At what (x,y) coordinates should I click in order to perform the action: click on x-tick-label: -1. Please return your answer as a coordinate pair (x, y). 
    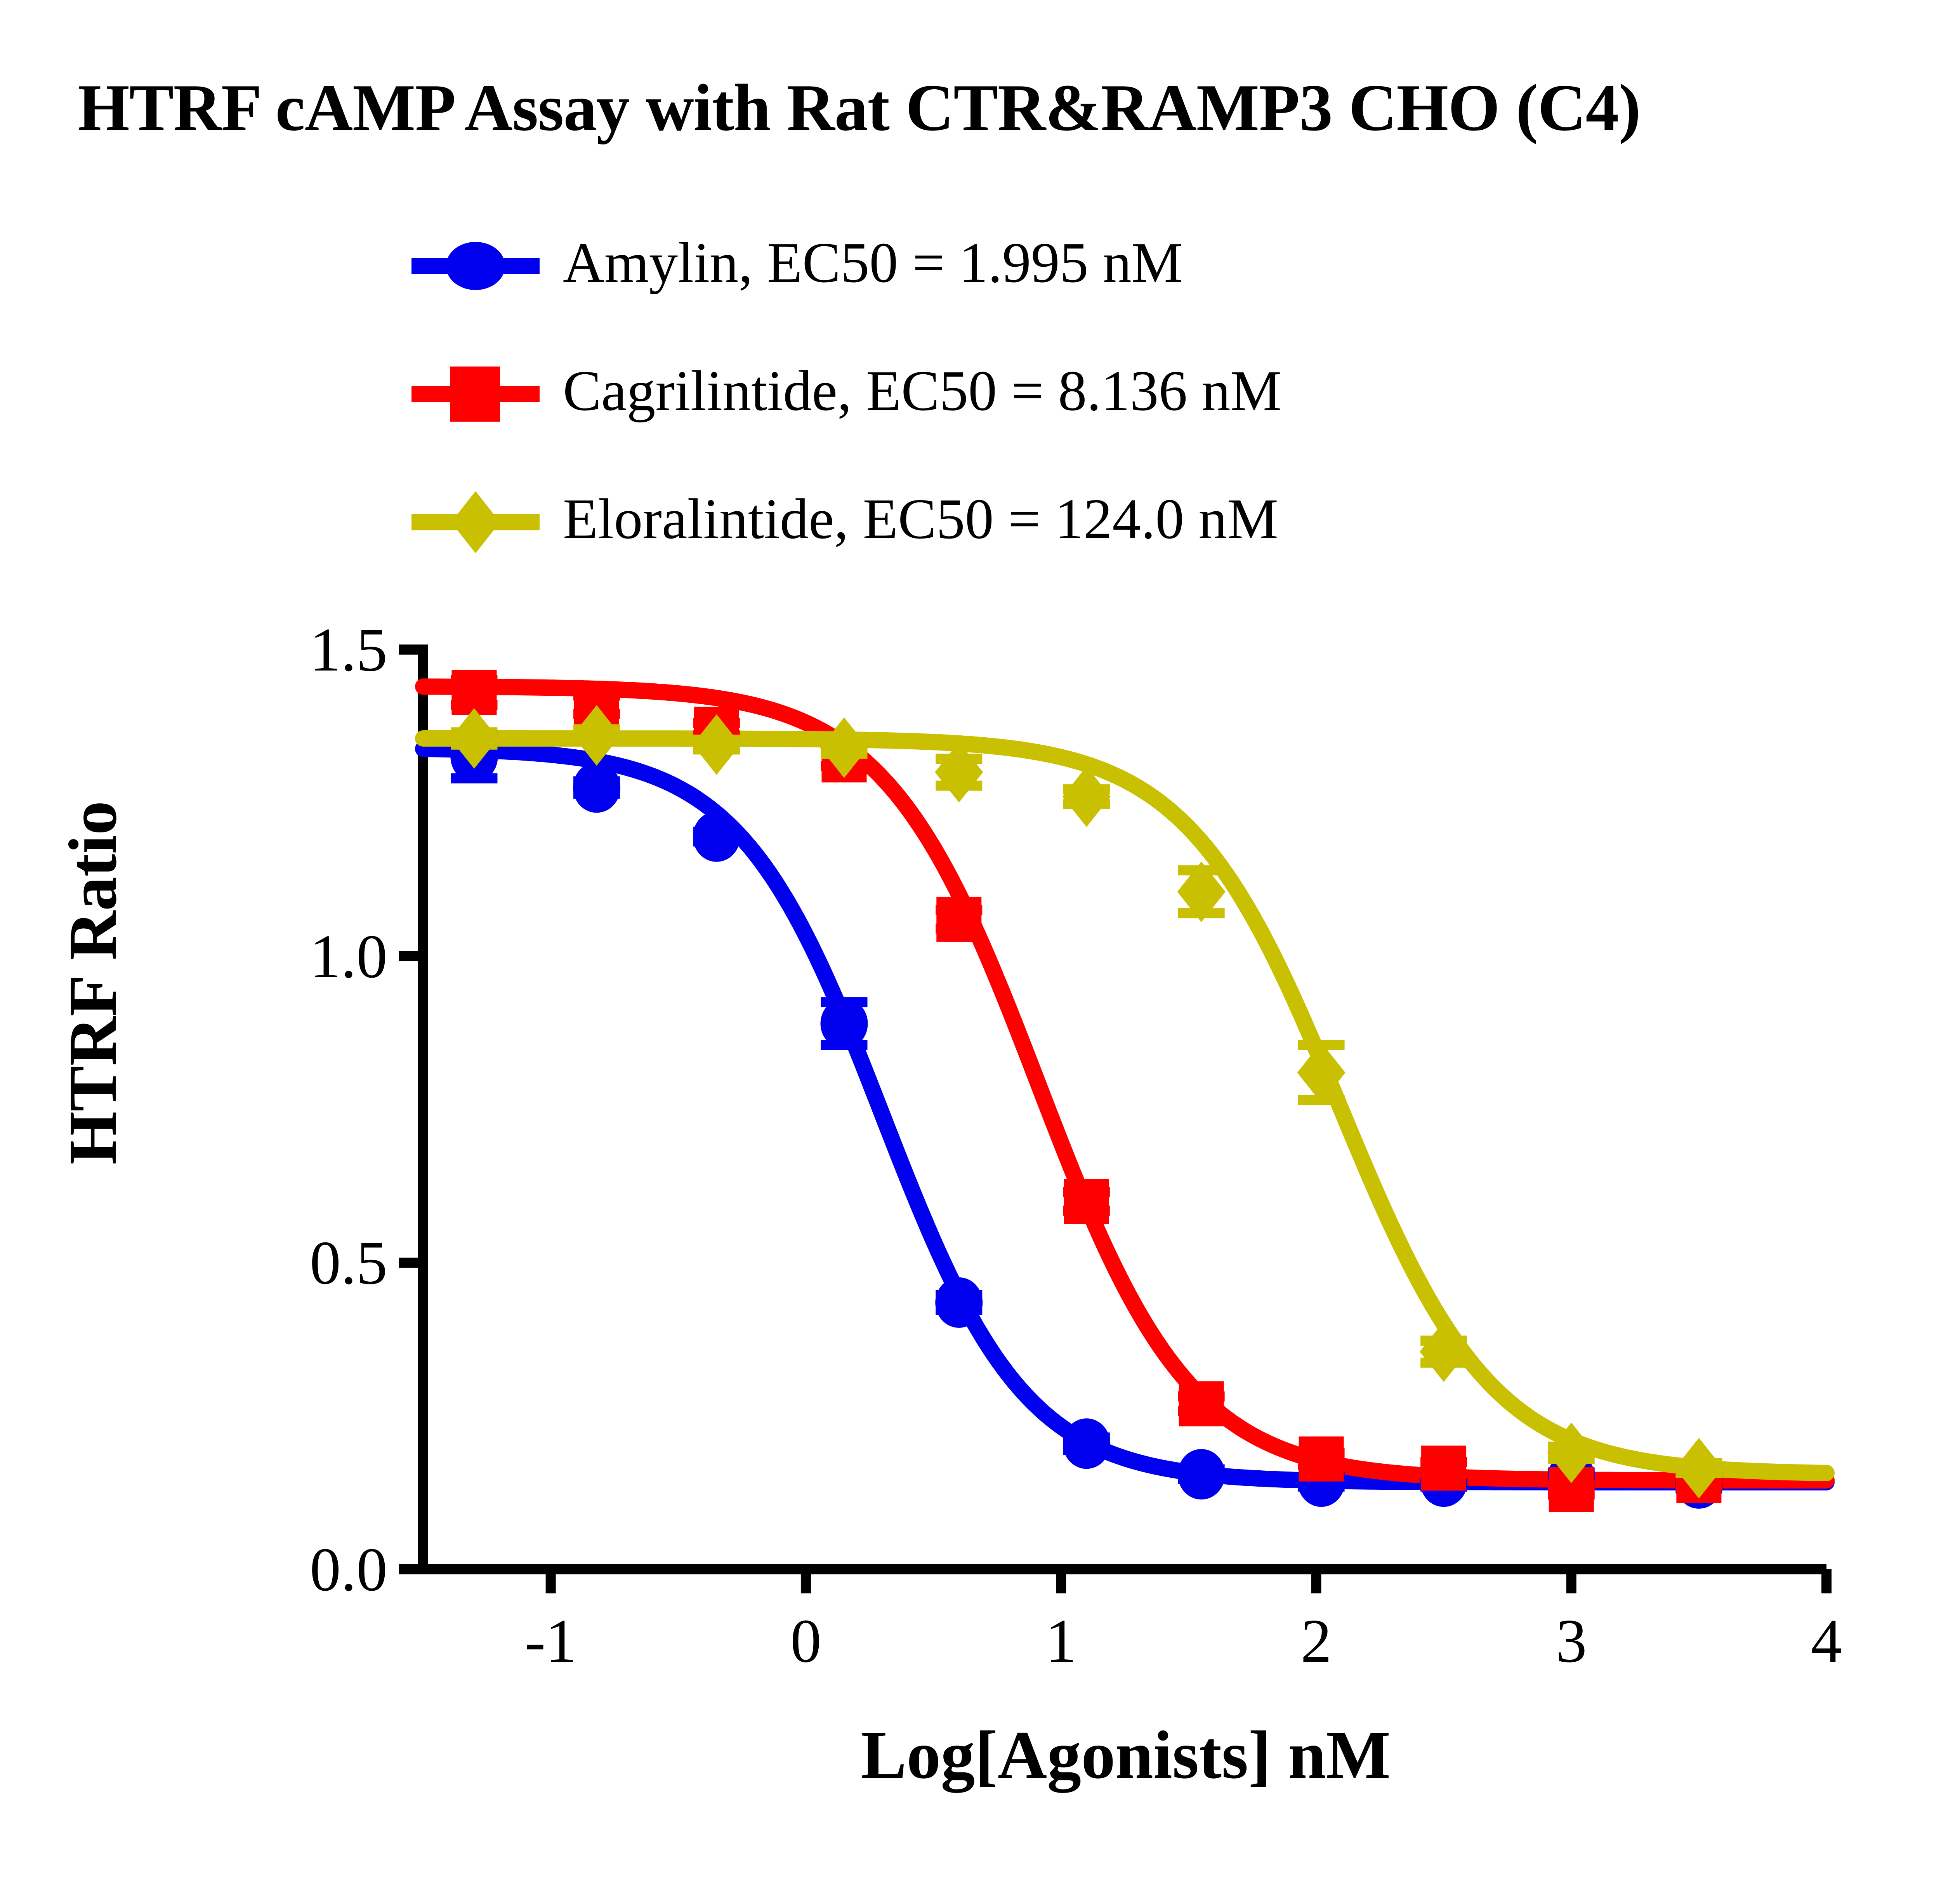
    Looking at the image, I should click on (551, 1641).